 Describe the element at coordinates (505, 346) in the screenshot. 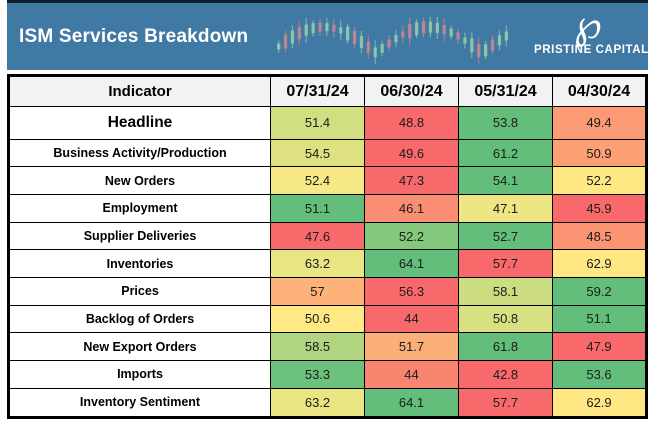

I see `value-cell: 61.8` at that location.